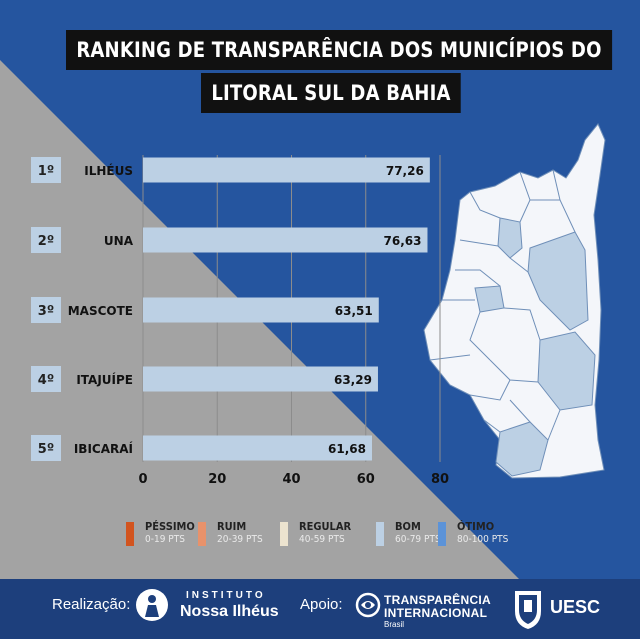  I want to click on realizacao-label: Realização:, so click(91, 604).